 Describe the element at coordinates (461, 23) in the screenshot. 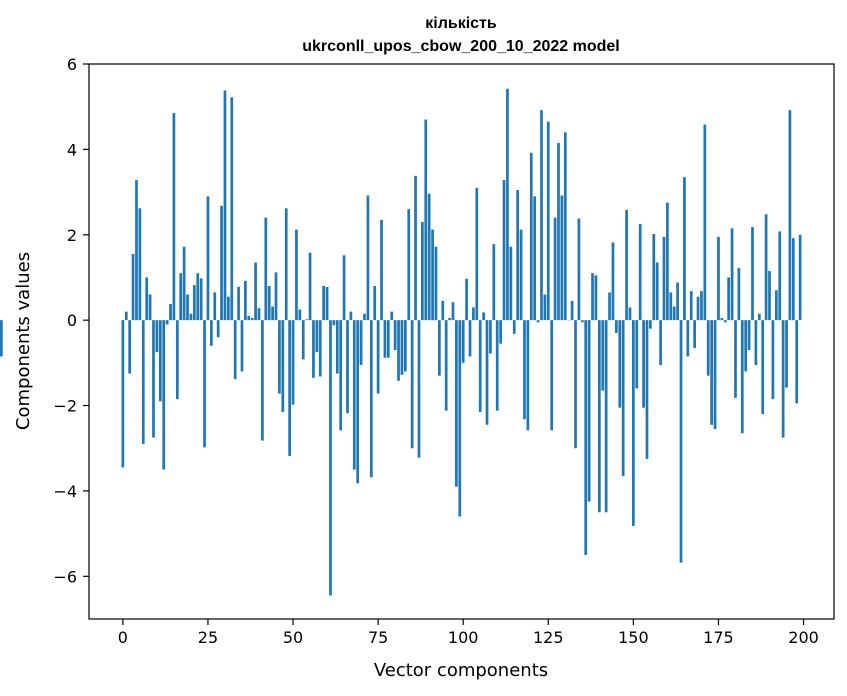

I see `chart-title-line-1: кількість` at that location.